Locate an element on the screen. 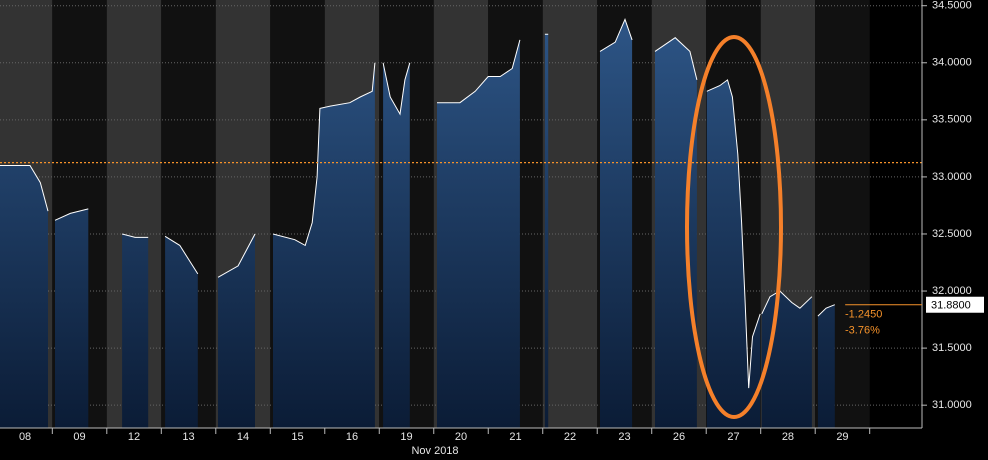  x-tick-label: 13 is located at coordinates (188, 437).